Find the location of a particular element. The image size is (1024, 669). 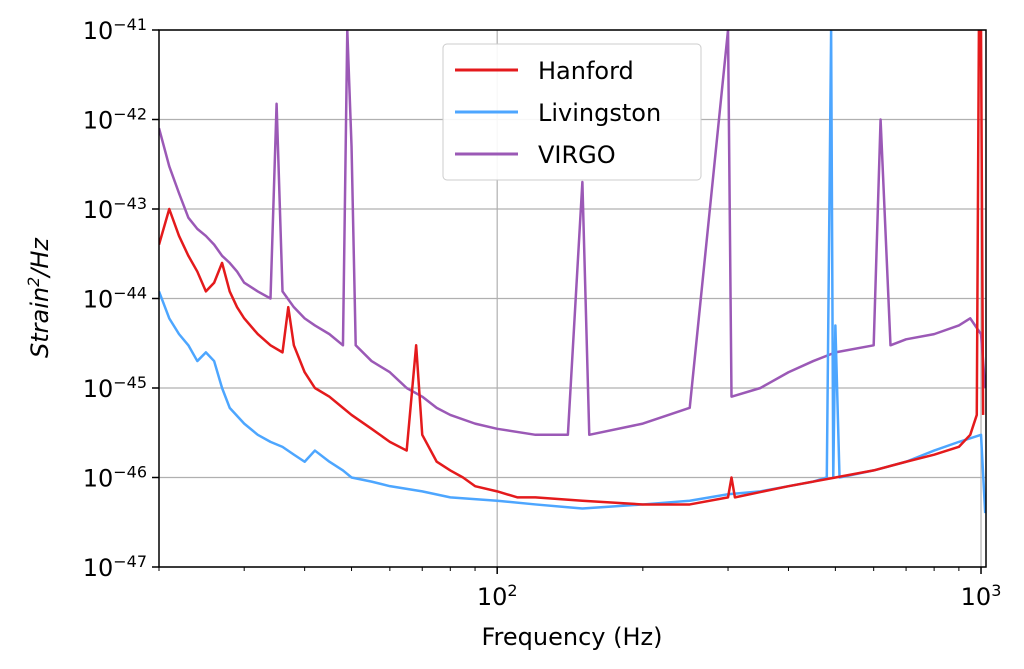

y-tick-labels: 10−41 10−42 10−43 10−44 10−45 10−46 10−47 is located at coordinates (115, 299).